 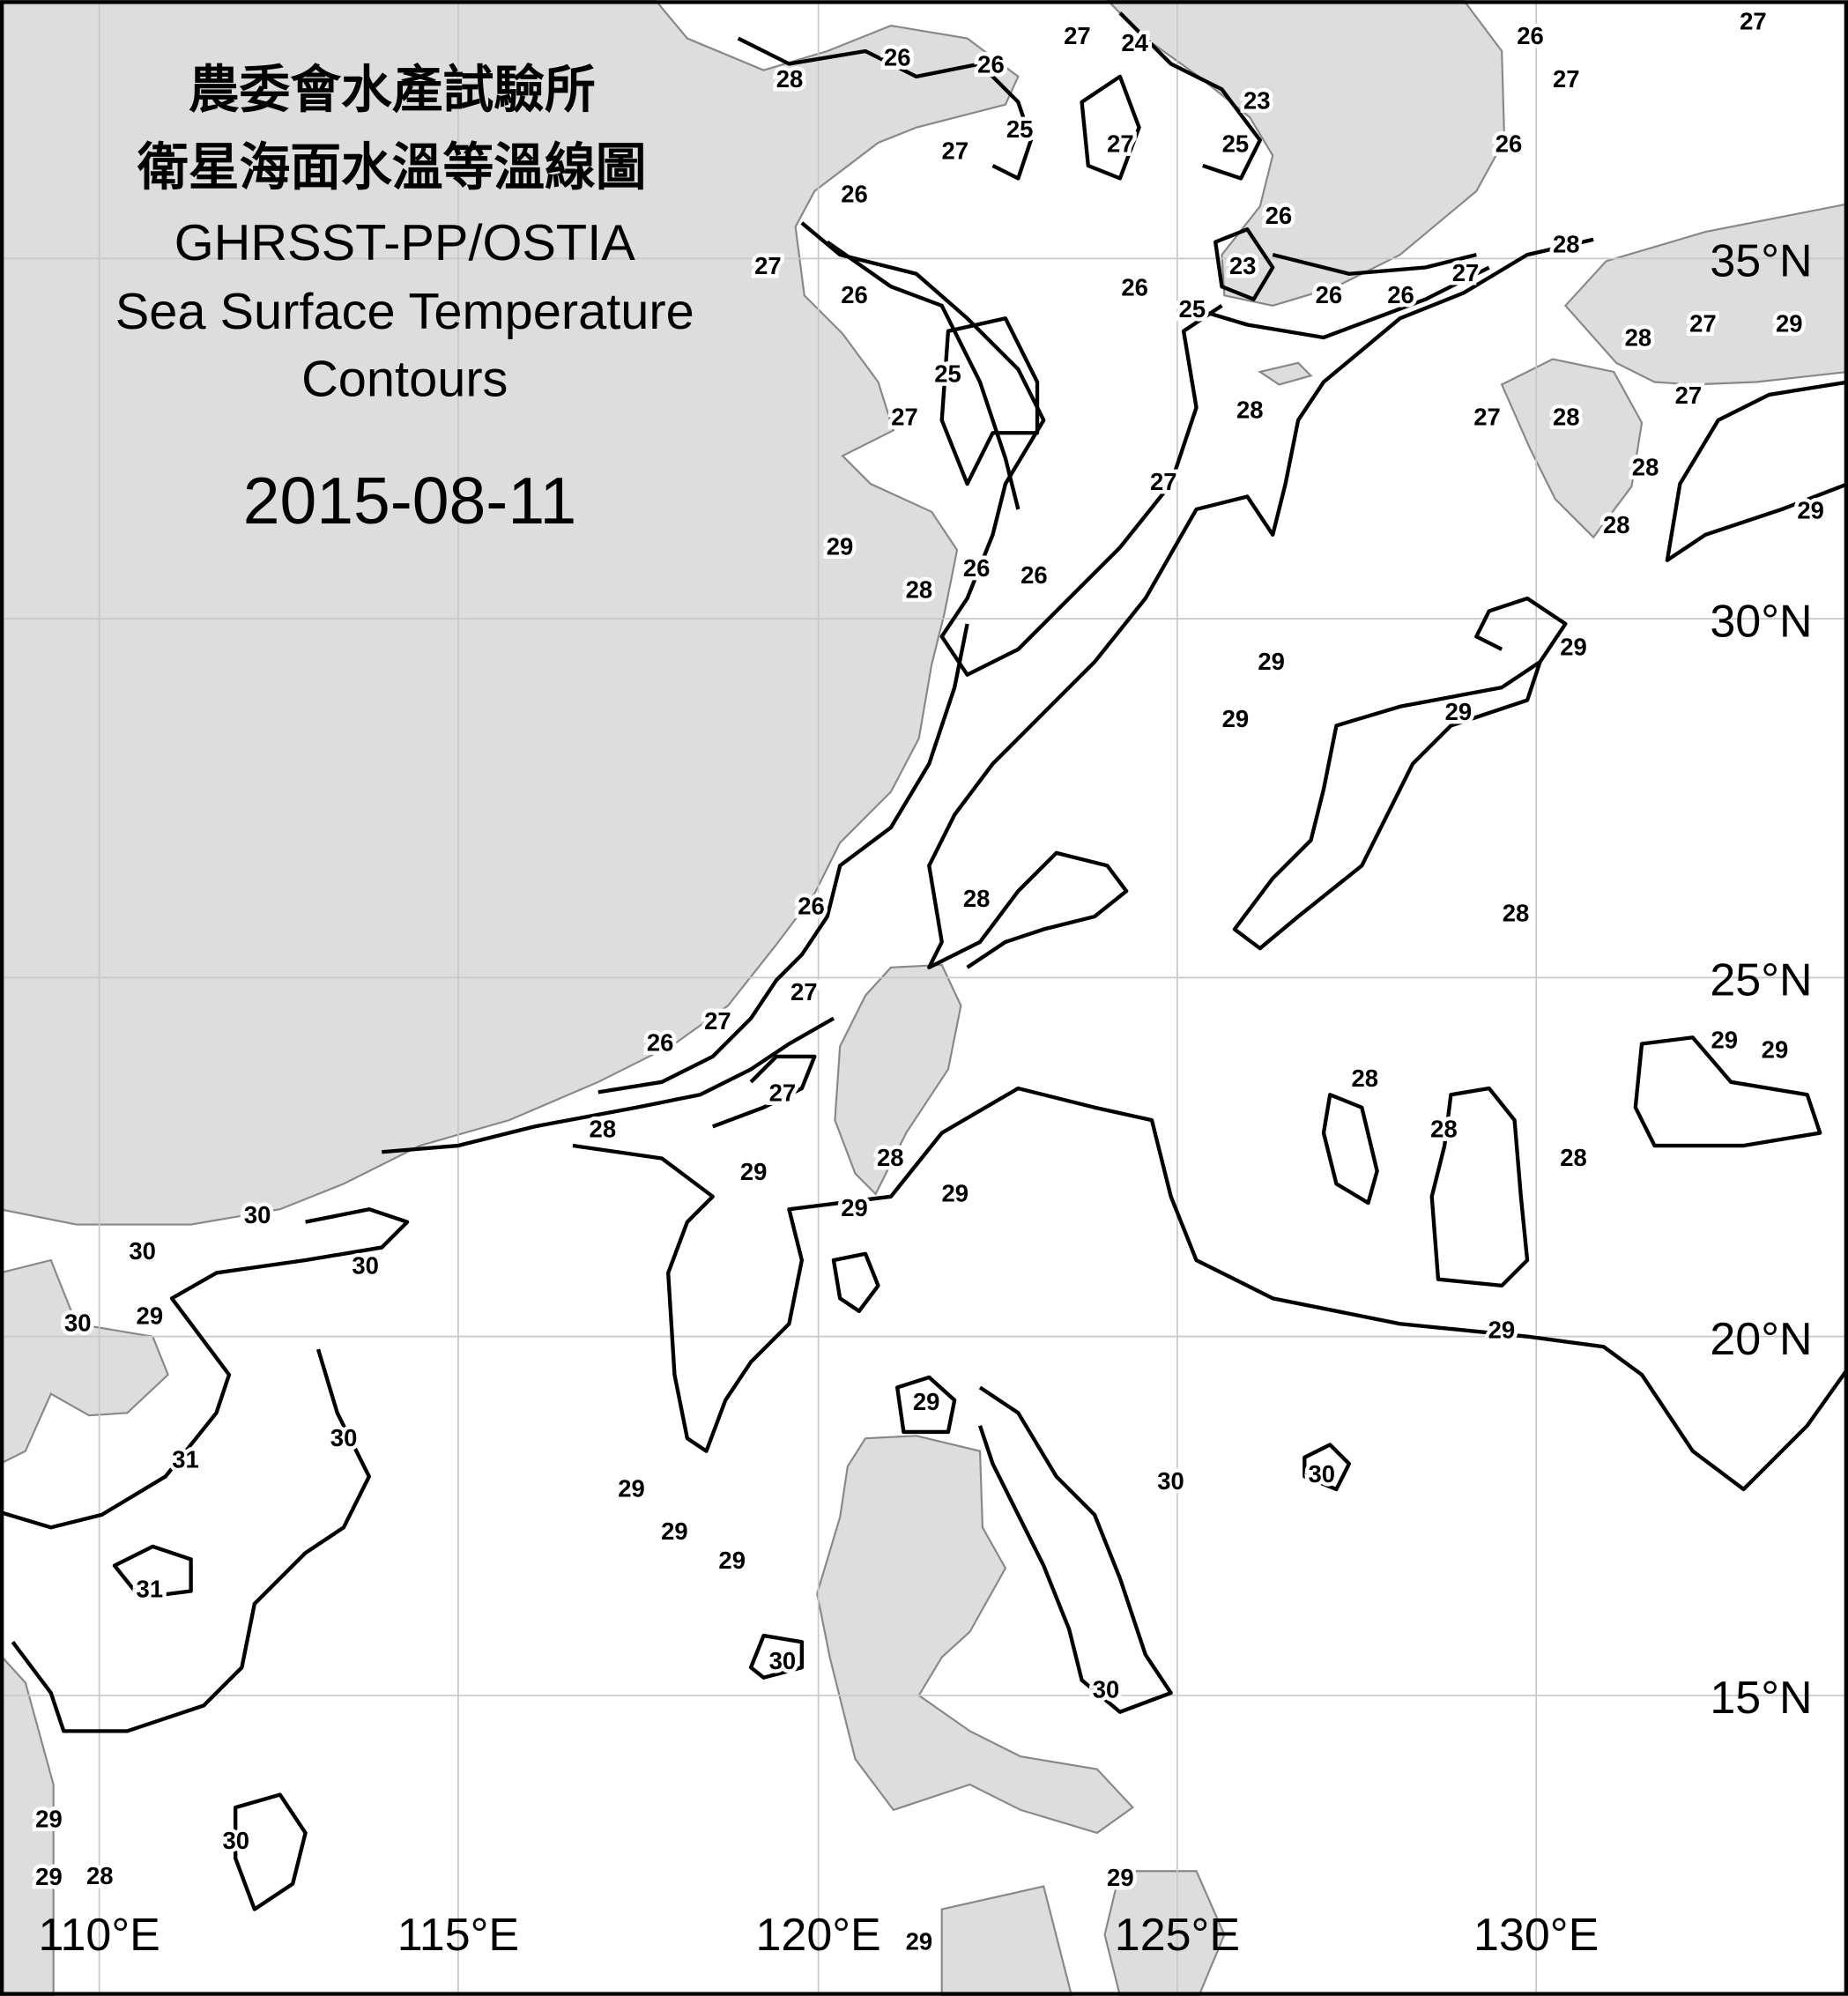 What do you see at coordinates (1761, 621) in the screenshot?
I see `lat-label-30n: 30°N` at bounding box center [1761, 621].